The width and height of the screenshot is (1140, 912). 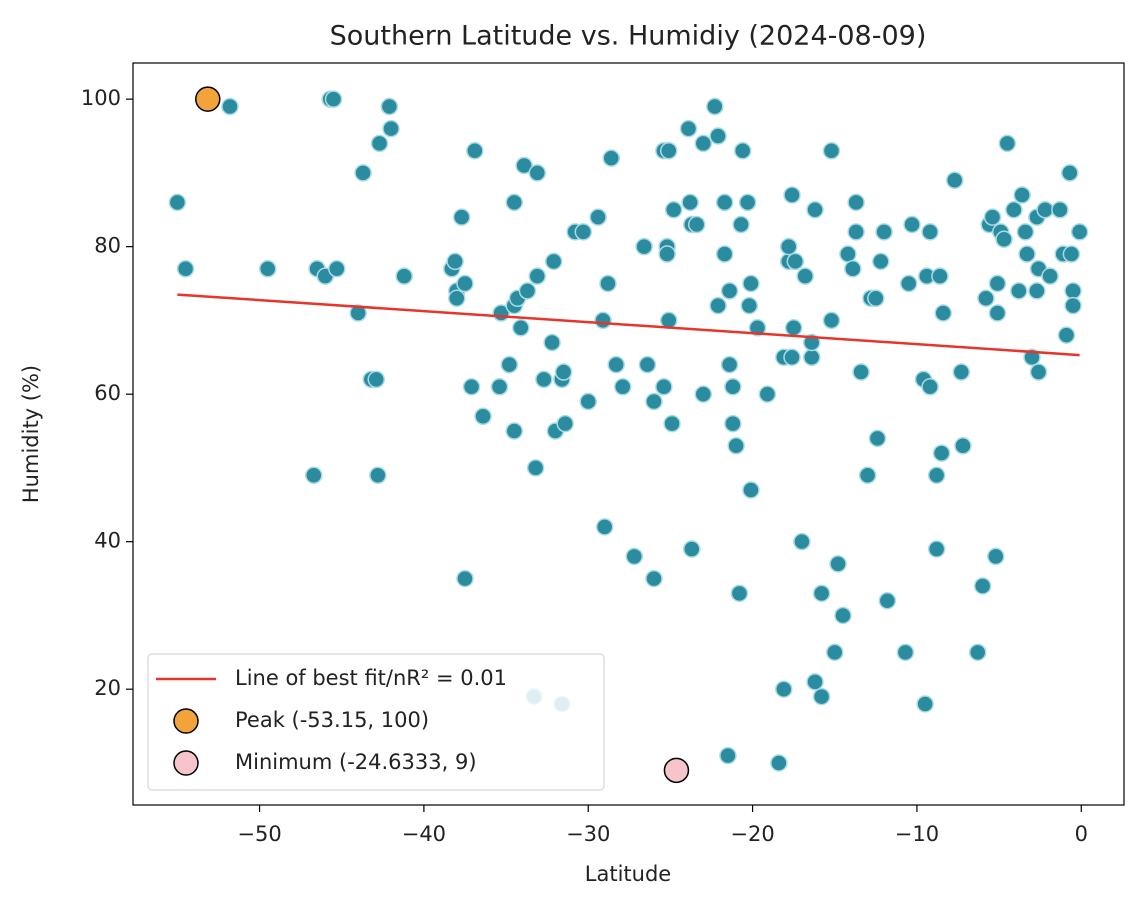 I want to click on legend-label: Line of best fit/nR² = 0.01, so click(x=371, y=678).